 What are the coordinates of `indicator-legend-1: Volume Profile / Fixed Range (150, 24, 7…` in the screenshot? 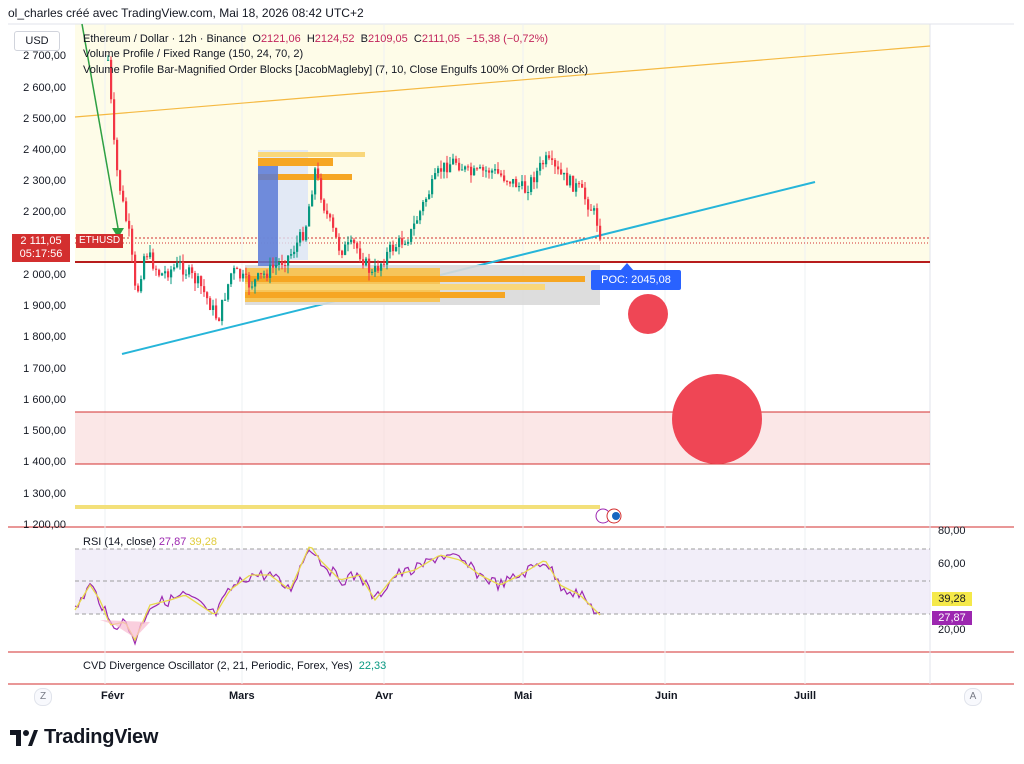 It's located at (193, 54).